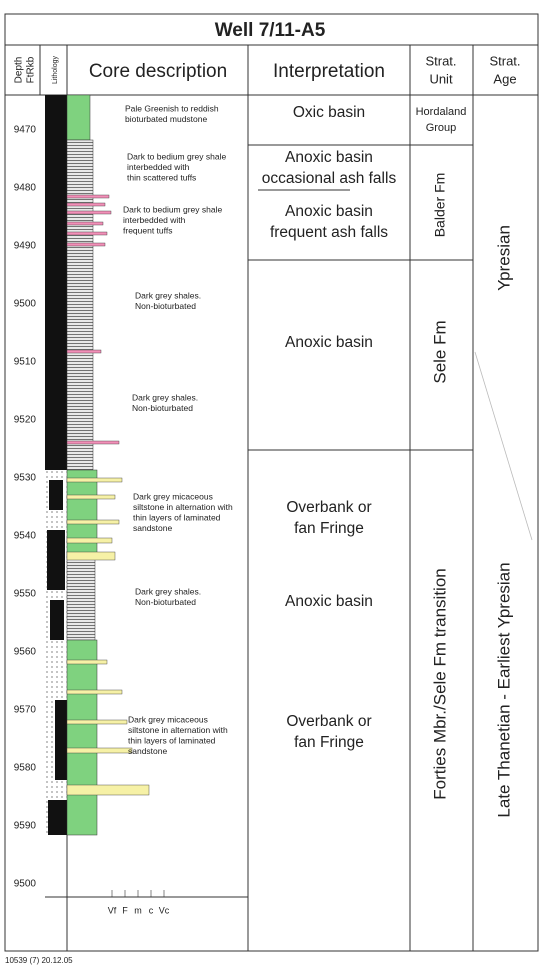 This screenshot has width=540, height=971. I want to click on depth-label: 9570, so click(25, 710).